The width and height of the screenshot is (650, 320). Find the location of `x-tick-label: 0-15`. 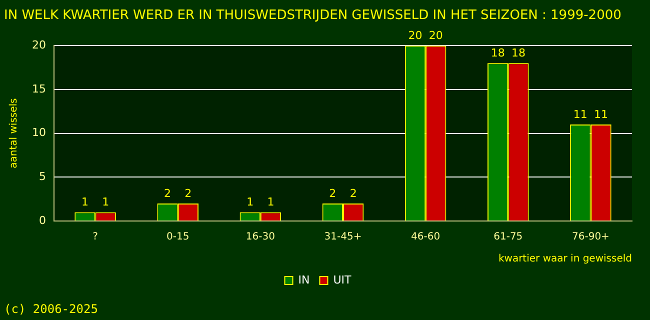

x-tick-label: 0-15 is located at coordinates (178, 237).